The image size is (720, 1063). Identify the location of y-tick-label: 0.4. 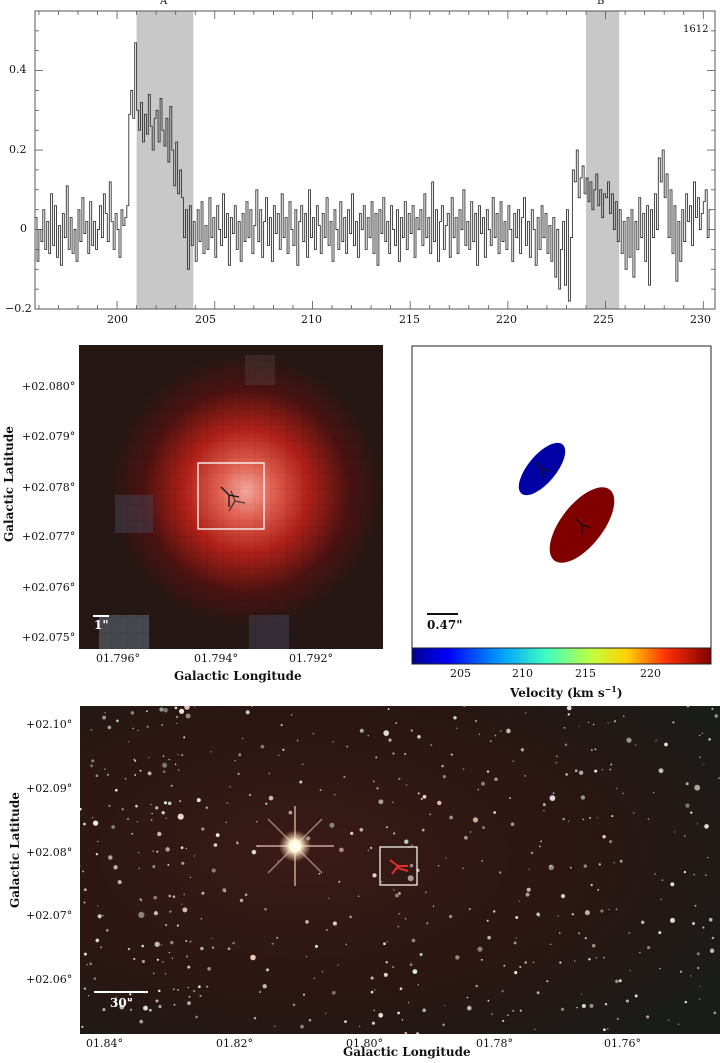
(18, 69).